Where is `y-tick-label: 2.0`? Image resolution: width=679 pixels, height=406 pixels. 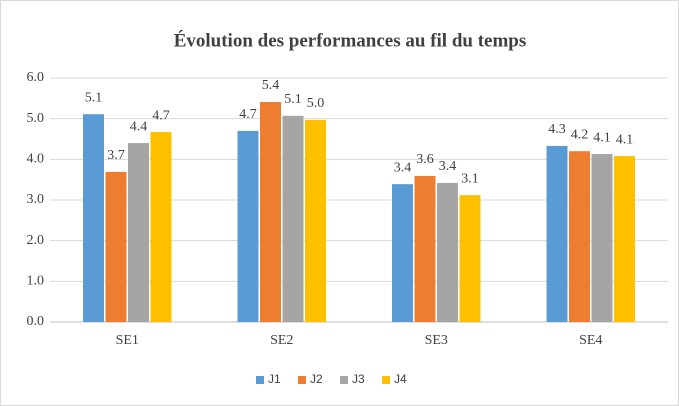
y-tick-label: 2.0 is located at coordinates (36, 240).